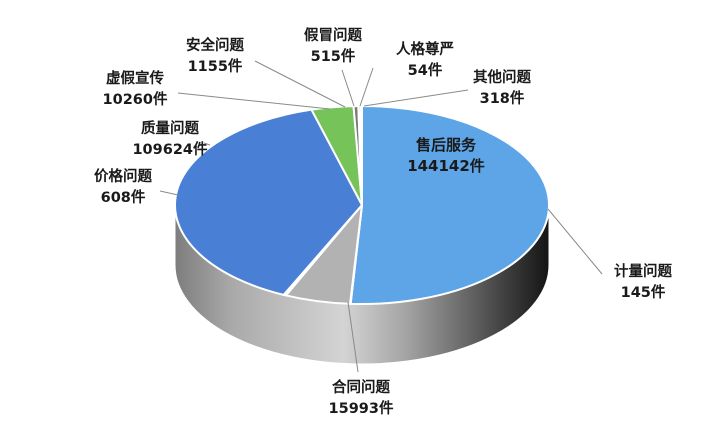 The image size is (721, 441). Describe the element at coordinates (425, 49) in the screenshot. I see `slice-name-label: 人格尊严` at that location.